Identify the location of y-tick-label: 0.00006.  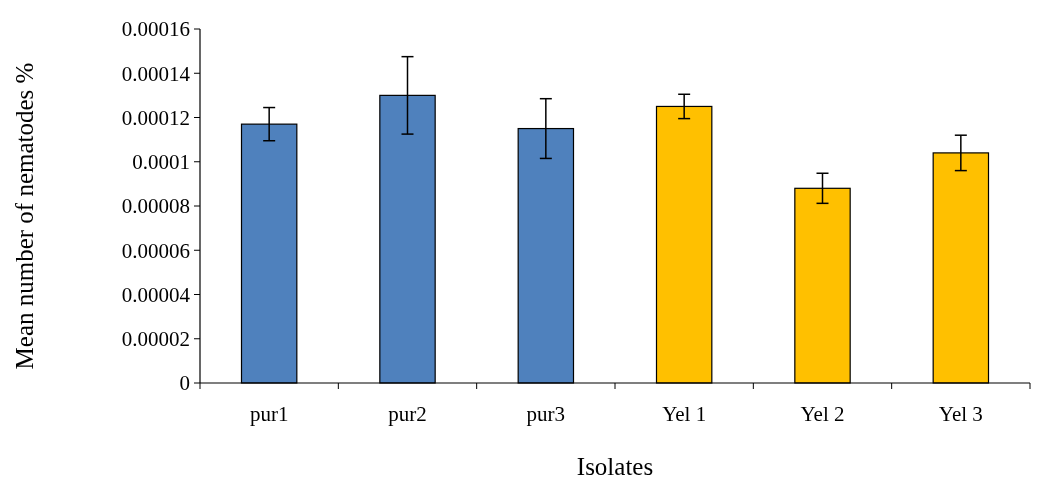
(155, 250).